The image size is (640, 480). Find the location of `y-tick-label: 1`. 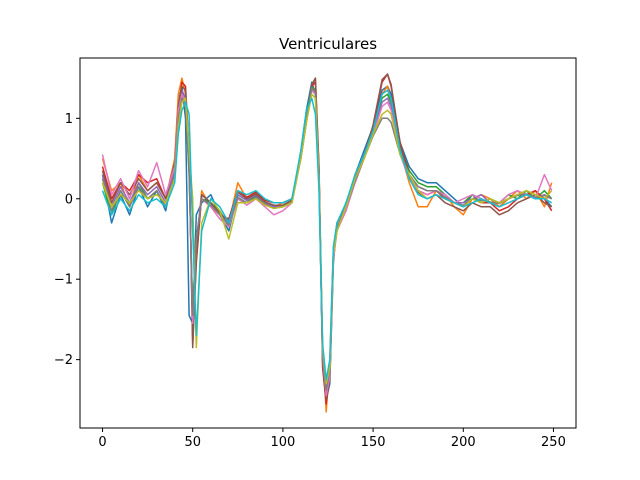

y-tick-label: 1 is located at coordinates (69, 119).